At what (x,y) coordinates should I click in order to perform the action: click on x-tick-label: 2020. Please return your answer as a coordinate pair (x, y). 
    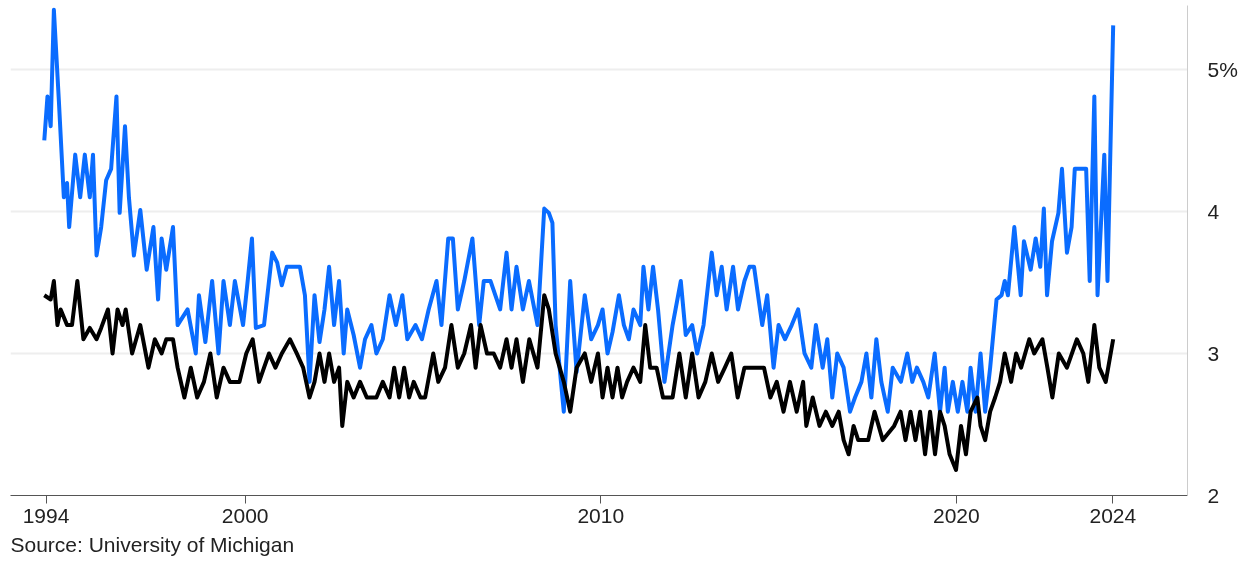
    Looking at the image, I should click on (956, 515).